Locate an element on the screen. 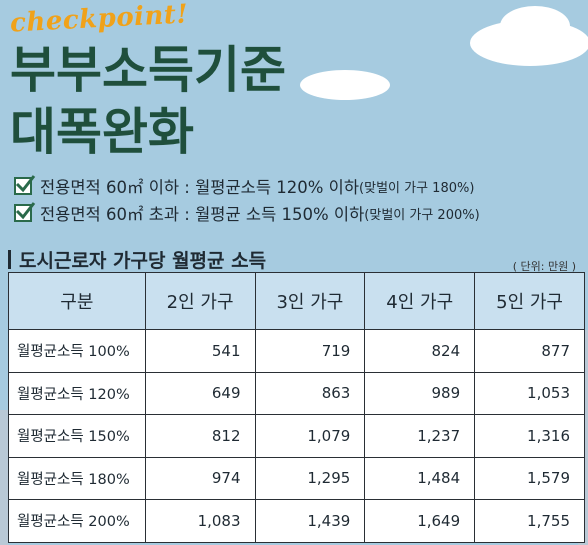  section-title: 도시근로자 가구당 월평균 소득 is located at coordinates (137, 259).